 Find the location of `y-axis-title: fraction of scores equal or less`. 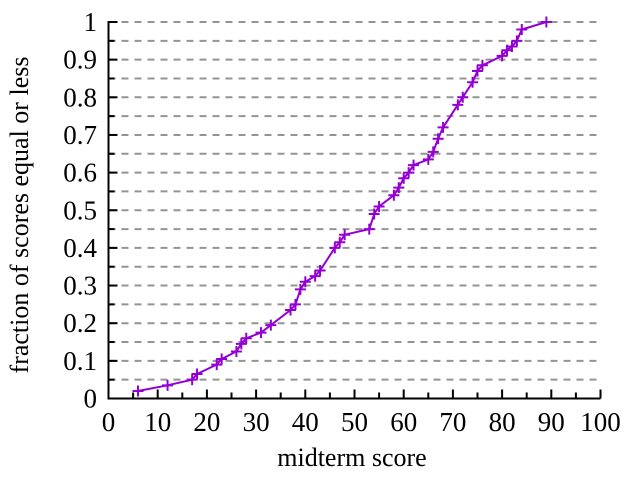

y-axis-title: fraction of scores equal or less is located at coordinates (19, 215).